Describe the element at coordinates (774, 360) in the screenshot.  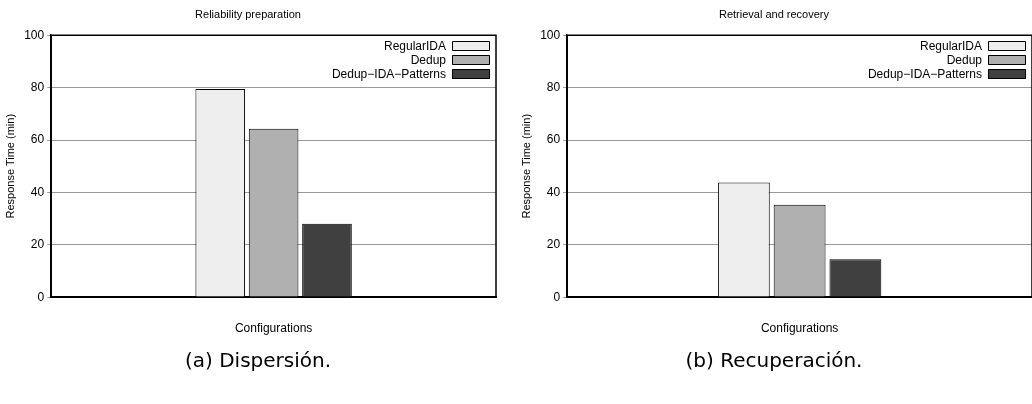
I see `text: (b) Recuperación.` at that location.